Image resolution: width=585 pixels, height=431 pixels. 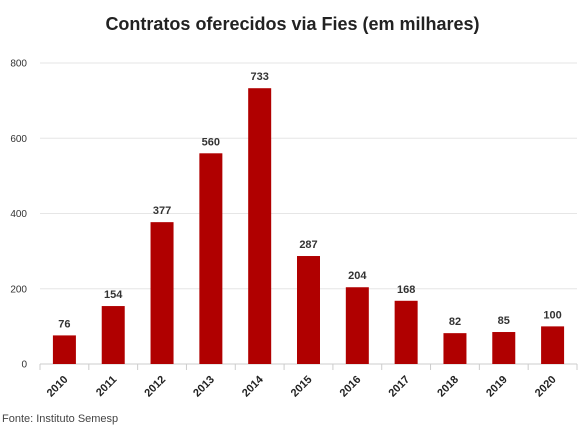 I want to click on x-tick-label: 2015, so click(x=302, y=387).